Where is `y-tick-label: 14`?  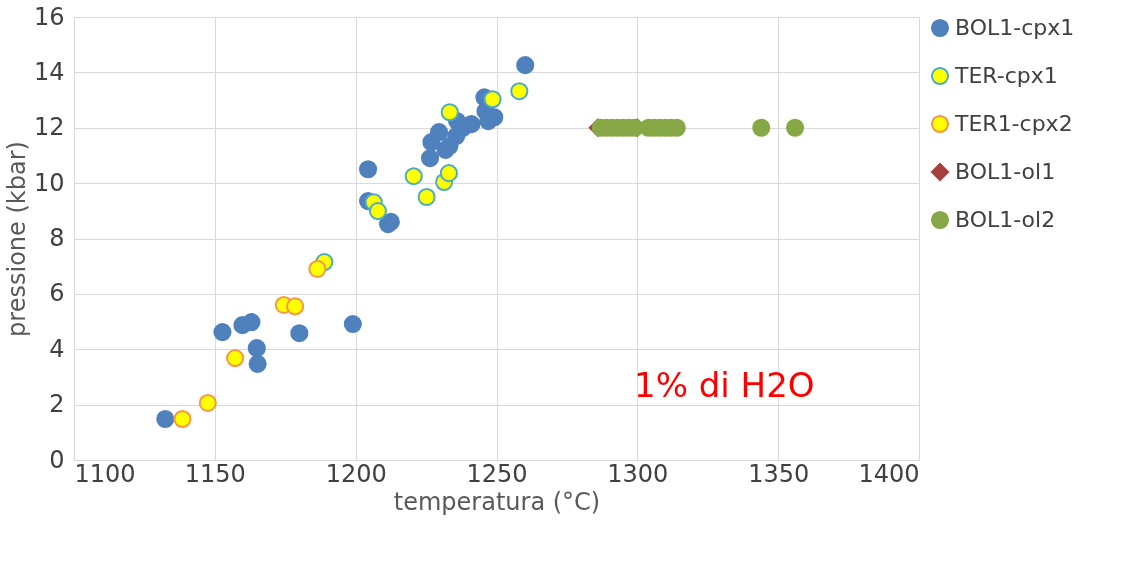
y-tick-label: 14 is located at coordinates (49, 71).